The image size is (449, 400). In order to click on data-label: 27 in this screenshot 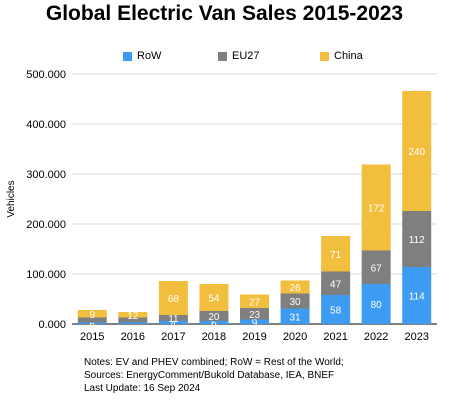, I will do `click(255, 302)`.